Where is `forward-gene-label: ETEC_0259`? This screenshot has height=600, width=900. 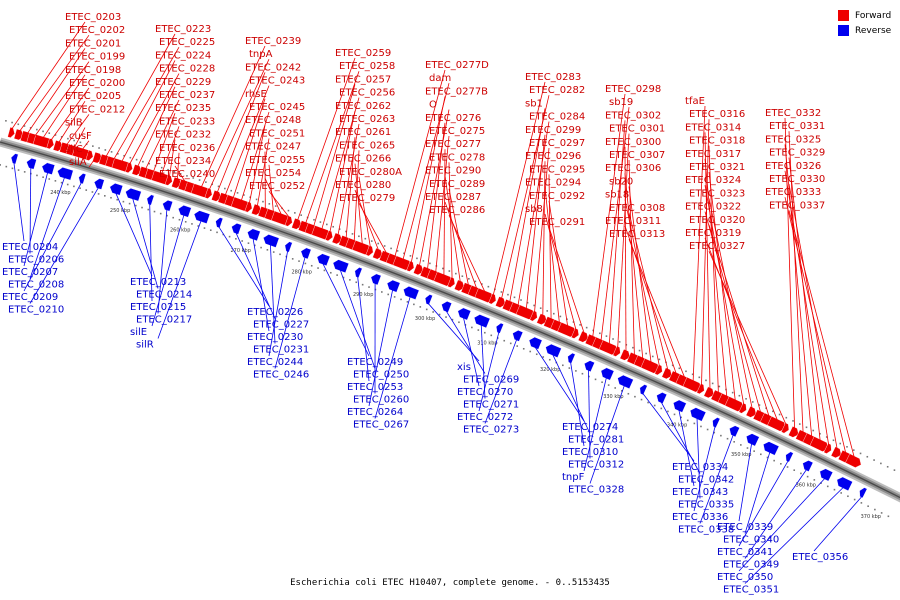 forward-gene-label: ETEC_0259 is located at coordinates (363, 53).